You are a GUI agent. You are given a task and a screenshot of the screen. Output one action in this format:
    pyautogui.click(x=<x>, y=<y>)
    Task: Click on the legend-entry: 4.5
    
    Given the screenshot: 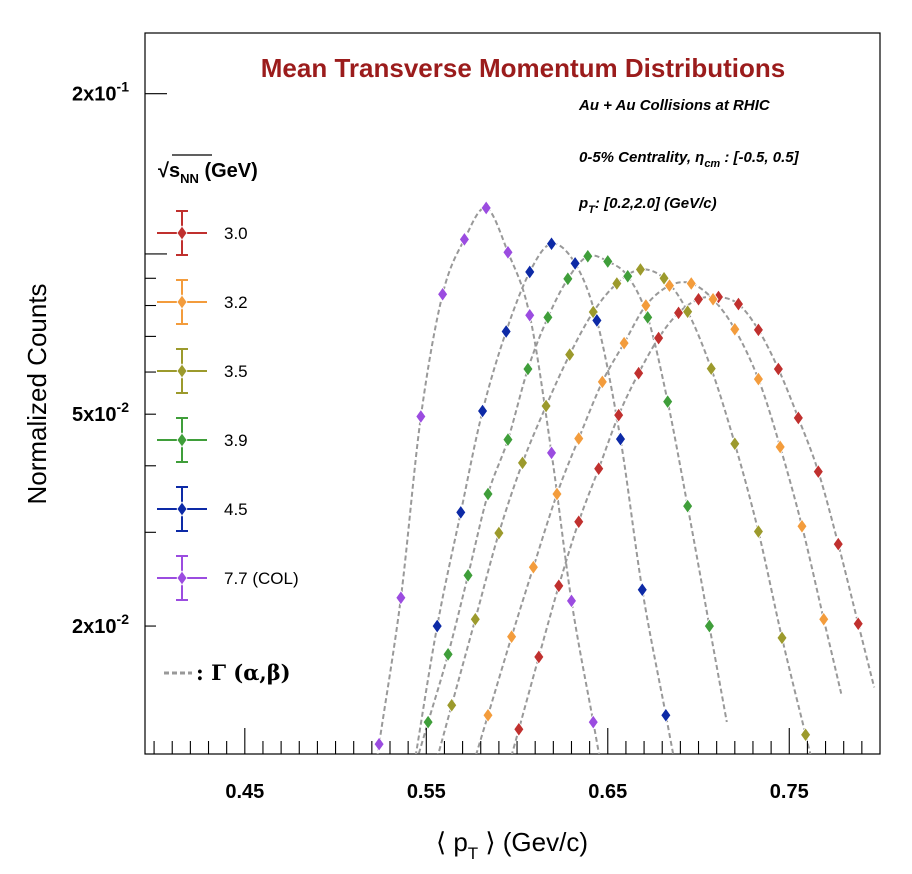 What is the action you would take?
    pyautogui.click(x=202, y=509)
    